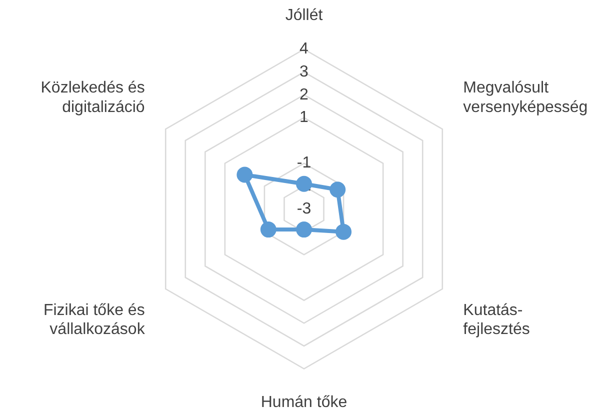 The image size is (616, 418). I want to click on spoke-label: Kutatás-fejlesztés, so click(496, 320).